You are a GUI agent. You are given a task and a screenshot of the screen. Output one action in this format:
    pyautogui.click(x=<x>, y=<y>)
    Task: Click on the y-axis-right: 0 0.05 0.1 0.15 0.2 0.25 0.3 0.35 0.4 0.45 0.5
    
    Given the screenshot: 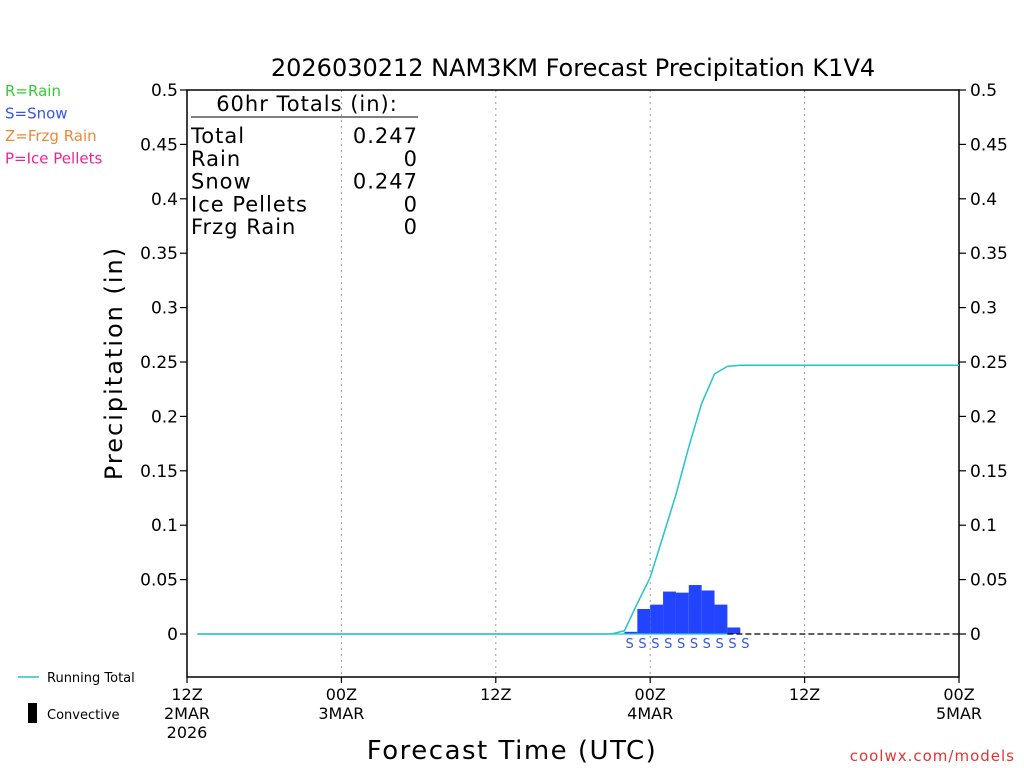 What is the action you would take?
    pyautogui.click(x=983, y=363)
    